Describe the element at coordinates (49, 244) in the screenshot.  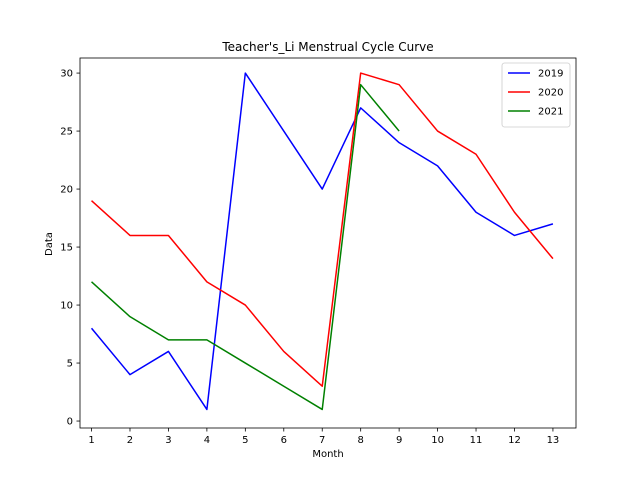
I see `y-axis-label: Data` at that location.